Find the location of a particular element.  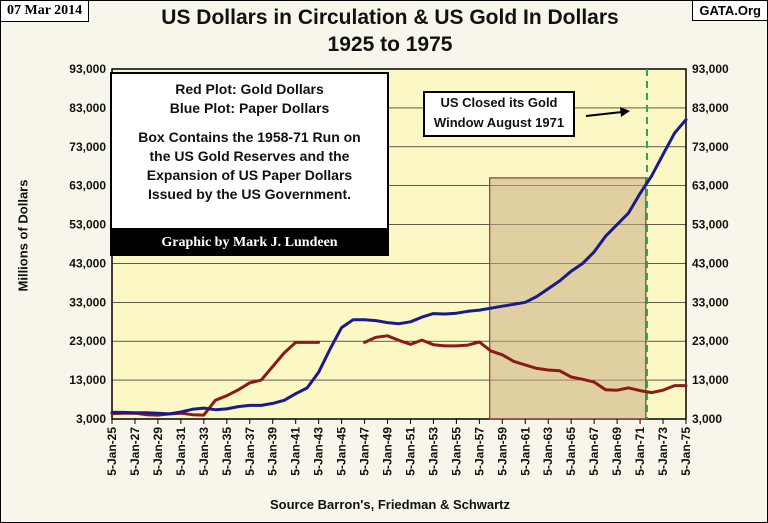

x-tick-label: 5-Jan-29 is located at coordinates (158, 451).